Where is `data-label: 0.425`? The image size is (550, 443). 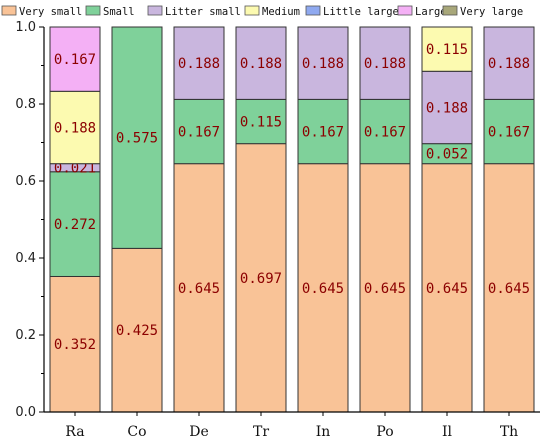
data-label: 0.425 is located at coordinates (137, 331).